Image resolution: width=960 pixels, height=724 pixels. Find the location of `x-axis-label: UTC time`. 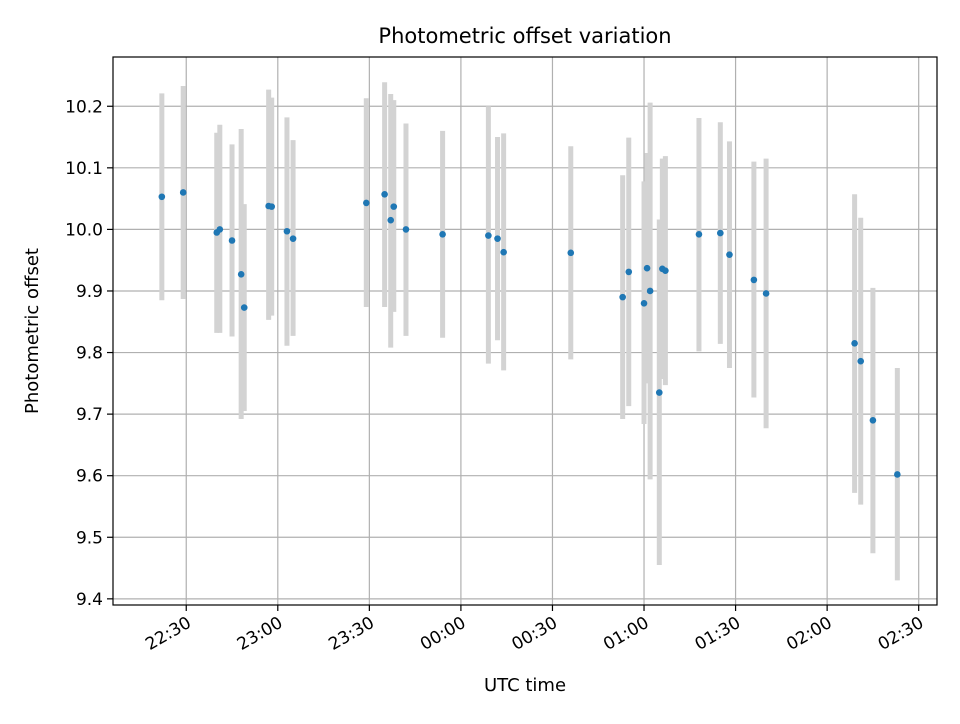

x-axis-label: UTC time is located at coordinates (525, 685).